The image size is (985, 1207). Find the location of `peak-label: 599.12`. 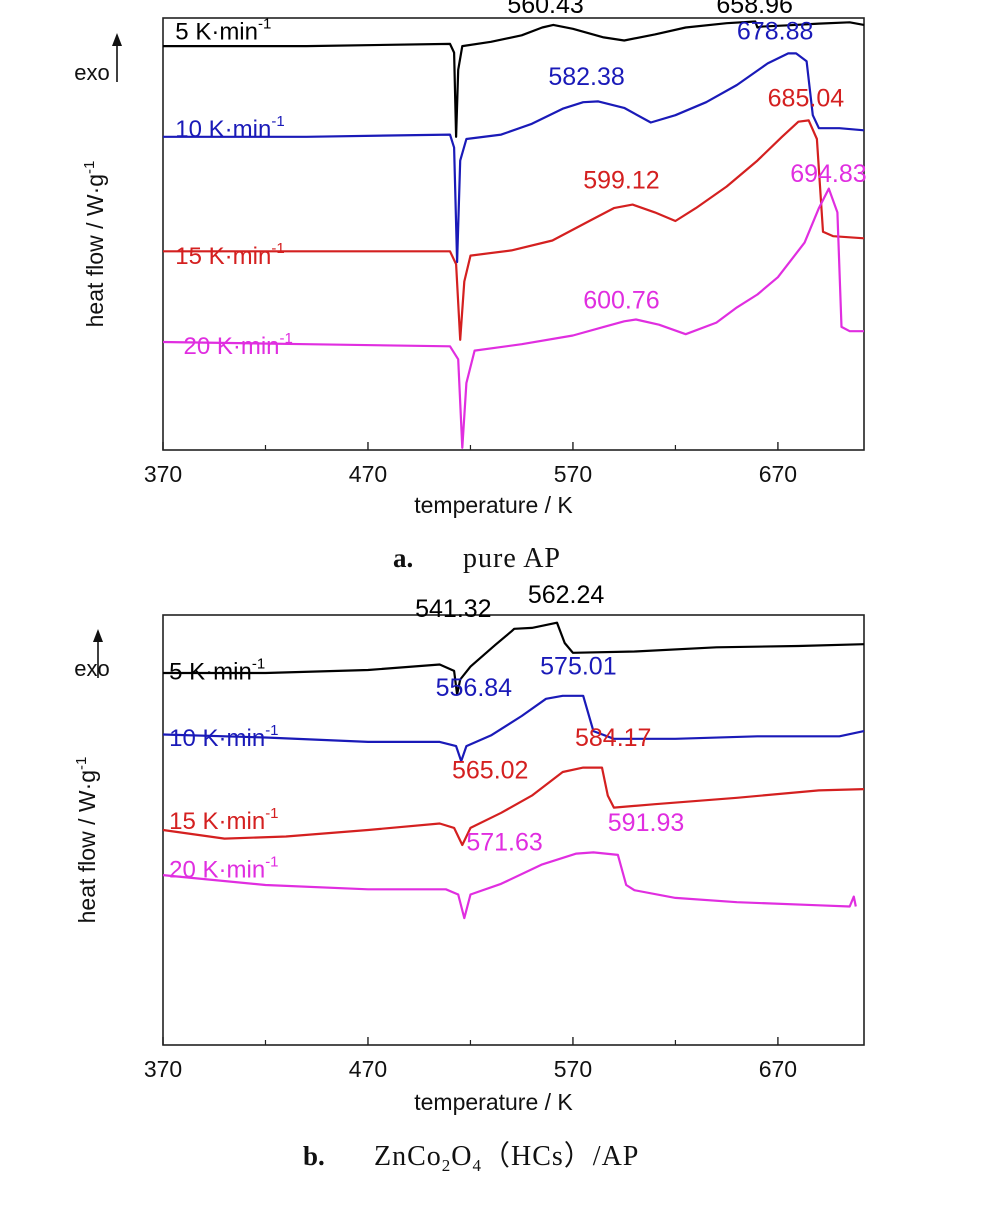

peak-label: 599.12 is located at coordinates (621, 181).